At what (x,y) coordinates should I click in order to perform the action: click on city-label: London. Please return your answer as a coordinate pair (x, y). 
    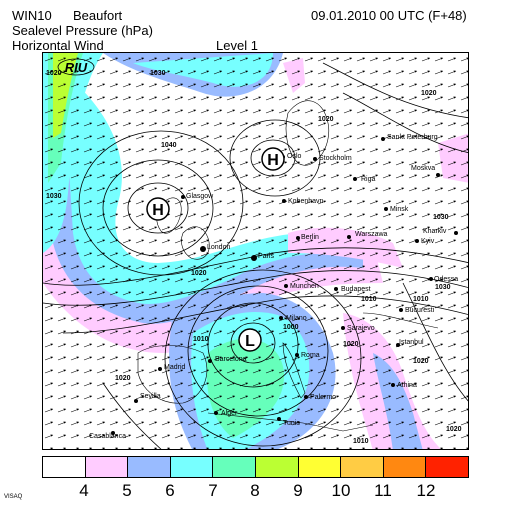
    Looking at the image, I should click on (218, 247).